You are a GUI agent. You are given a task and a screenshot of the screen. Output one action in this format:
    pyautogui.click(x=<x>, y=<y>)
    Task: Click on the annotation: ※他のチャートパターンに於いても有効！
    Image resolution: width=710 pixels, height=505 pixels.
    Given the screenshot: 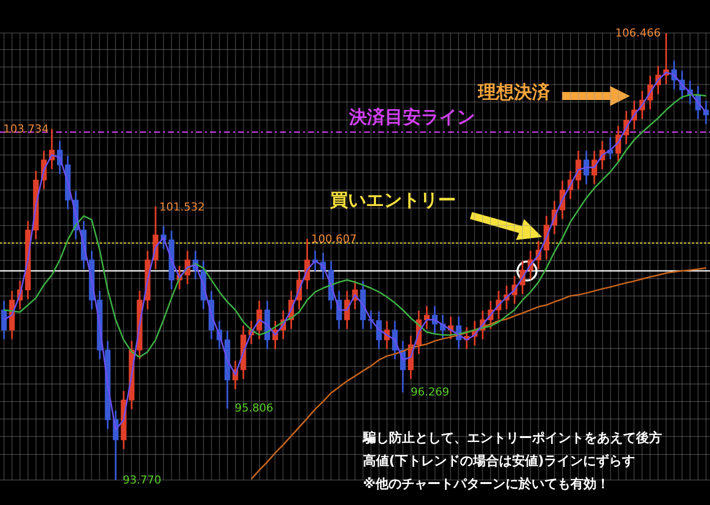 What is the action you would take?
    pyautogui.click(x=486, y=484)
    